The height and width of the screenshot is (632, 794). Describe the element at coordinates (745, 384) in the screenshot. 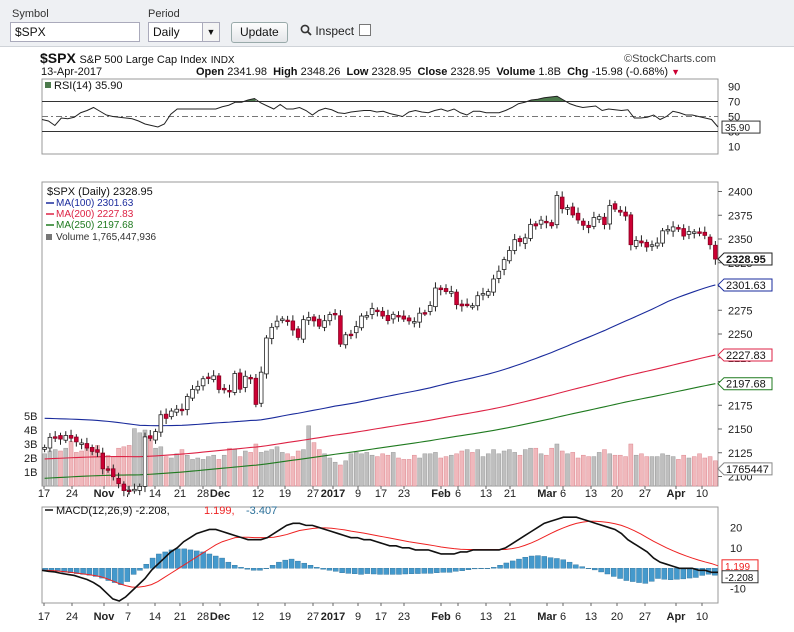

I see `ma250-tag-box` at that location.